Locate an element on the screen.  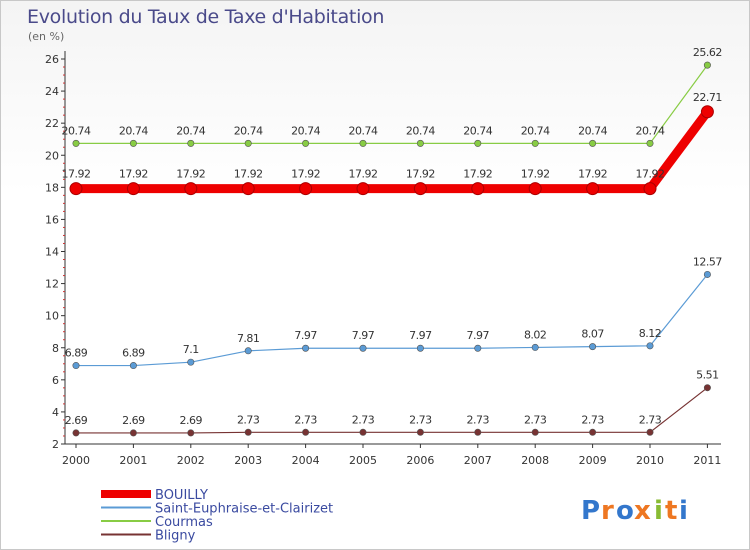
x-tick-label: 2009 is located at coordinates (593, 460).